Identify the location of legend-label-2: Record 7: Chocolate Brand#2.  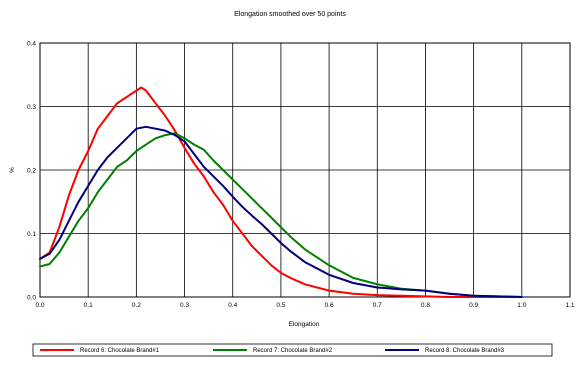
(293, 351).